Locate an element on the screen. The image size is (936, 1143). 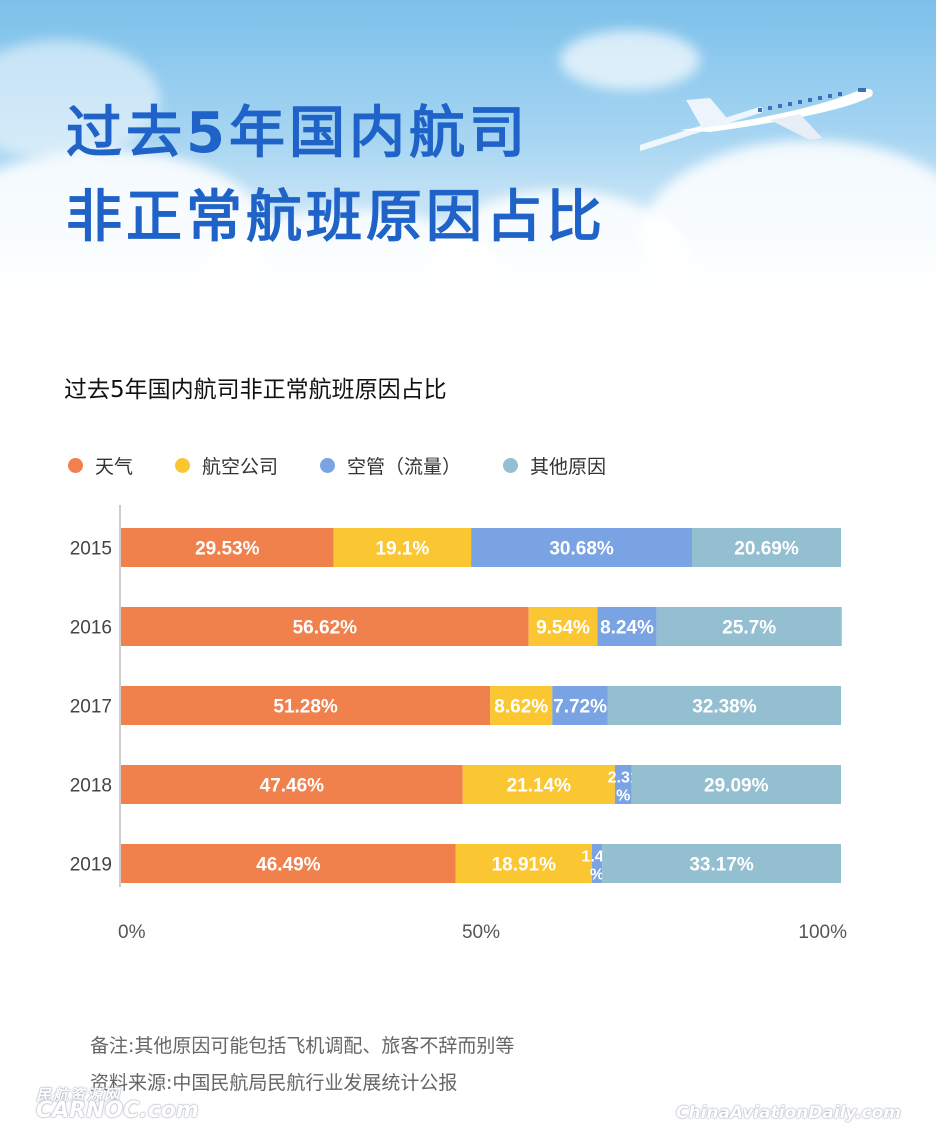
data-label: 33.17% is located at coordinates (721, 865).